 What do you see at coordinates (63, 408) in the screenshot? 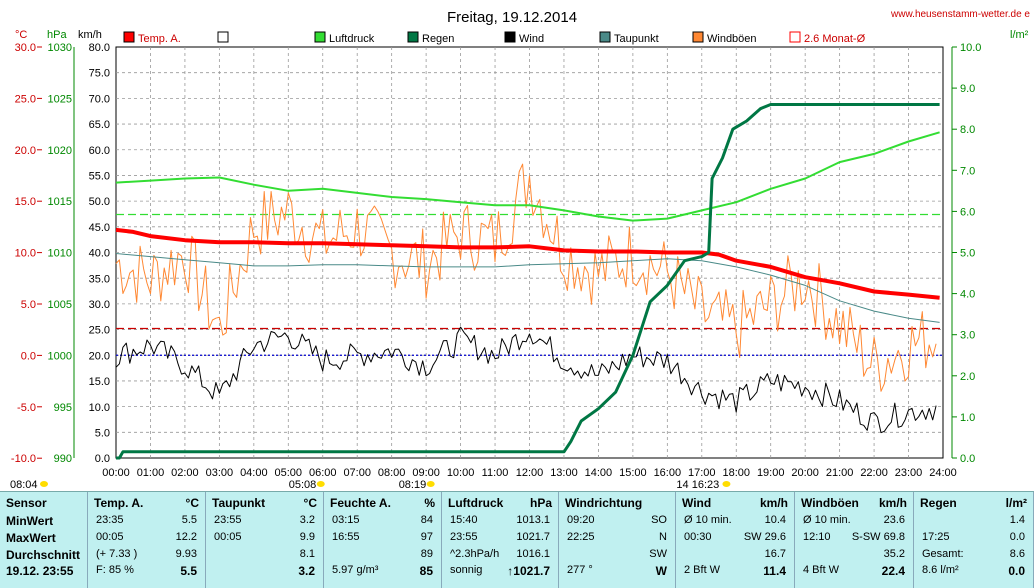
I see `tick-label-pressure: 995` at bounding box center [63, 408].